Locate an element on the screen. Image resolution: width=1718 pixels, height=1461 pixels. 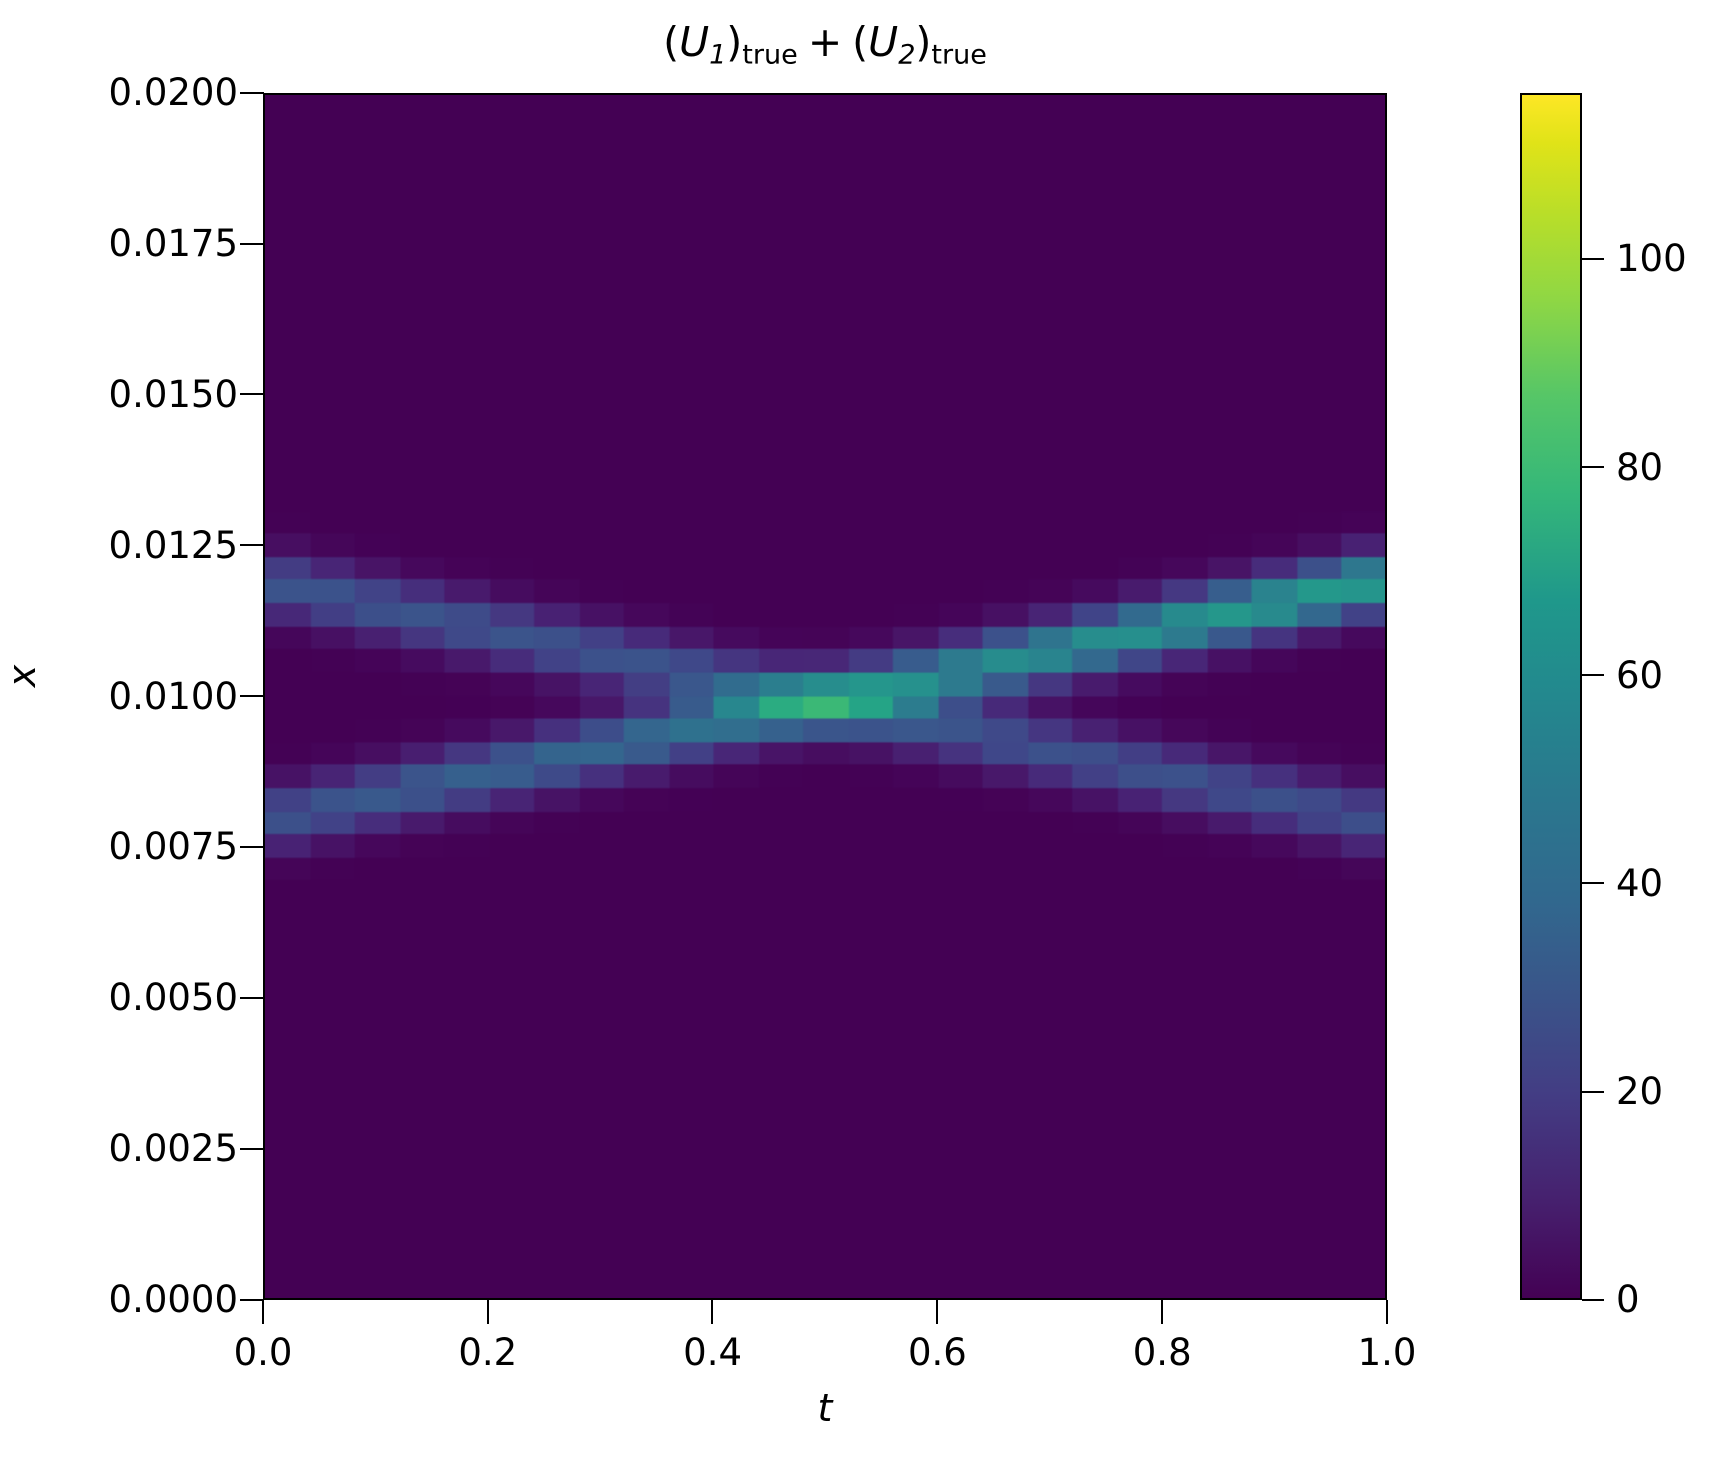
title-subscript-true-1: true is located at coordinates (770, 55).